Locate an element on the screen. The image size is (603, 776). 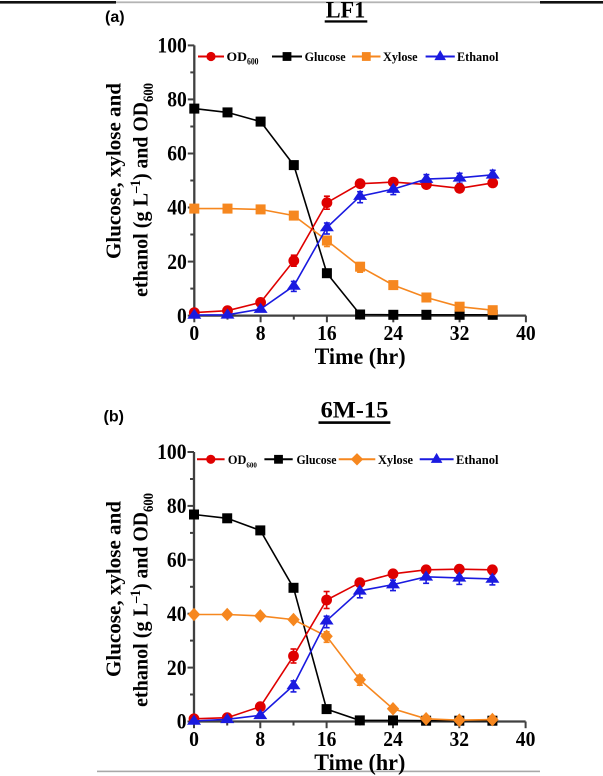
svg-text: LF1 is located at coordinates (346, 12).